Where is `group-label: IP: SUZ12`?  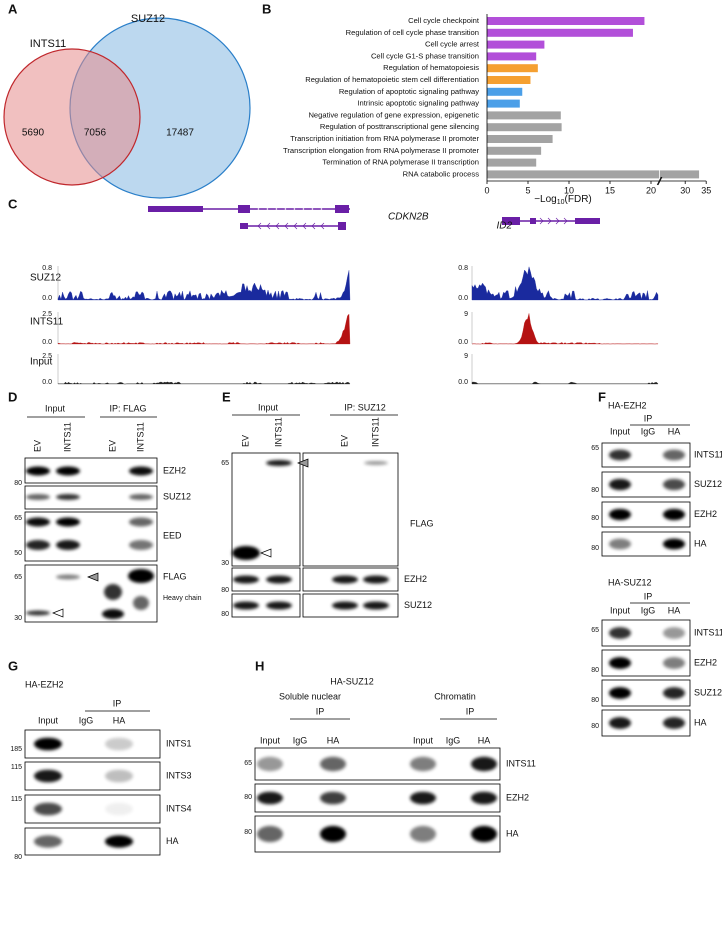 group-label: IP: SUZ12 is located at coordinates (365, 407).